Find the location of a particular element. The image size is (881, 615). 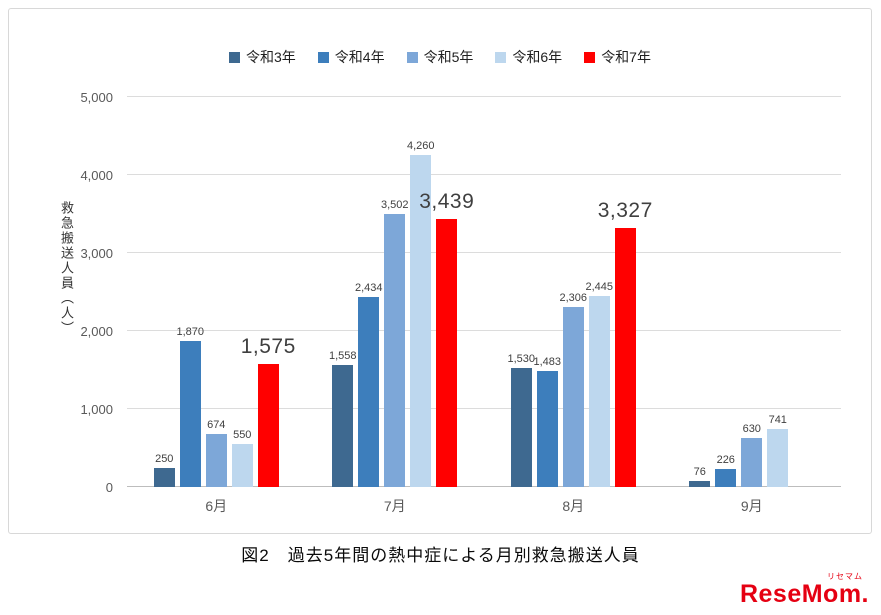

bar-value-label: 741 is located at coordinates (777, 420).